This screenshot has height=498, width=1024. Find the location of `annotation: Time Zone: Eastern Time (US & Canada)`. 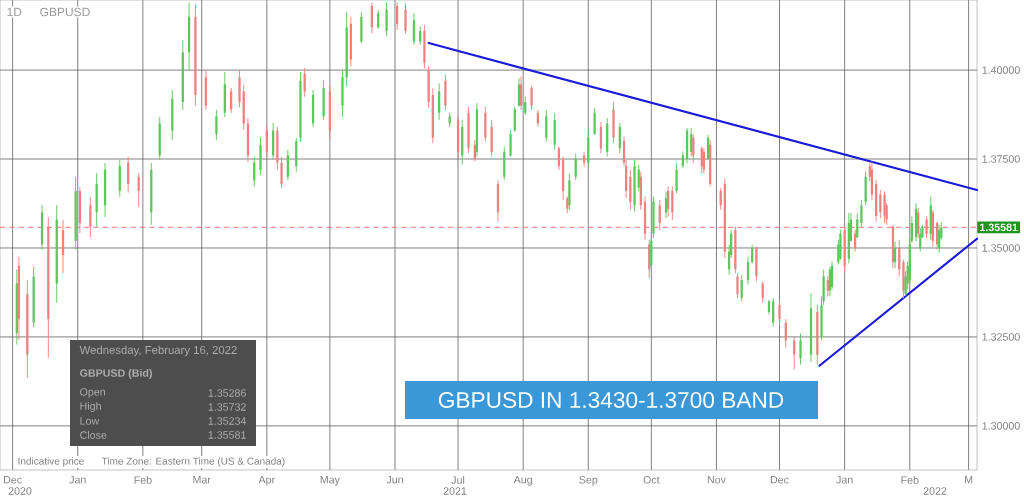

annotation: Time Zone: Eastern Time (US & Canada) is located at coordinates (193, 462).